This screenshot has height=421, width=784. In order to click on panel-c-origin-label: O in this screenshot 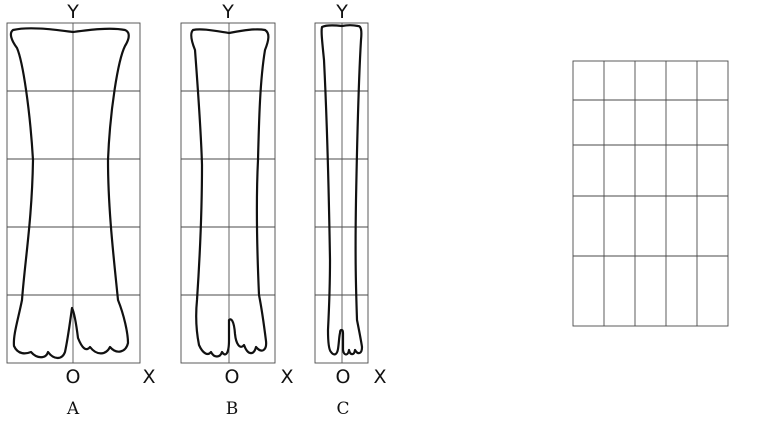, I will do `click(343, 377)`.